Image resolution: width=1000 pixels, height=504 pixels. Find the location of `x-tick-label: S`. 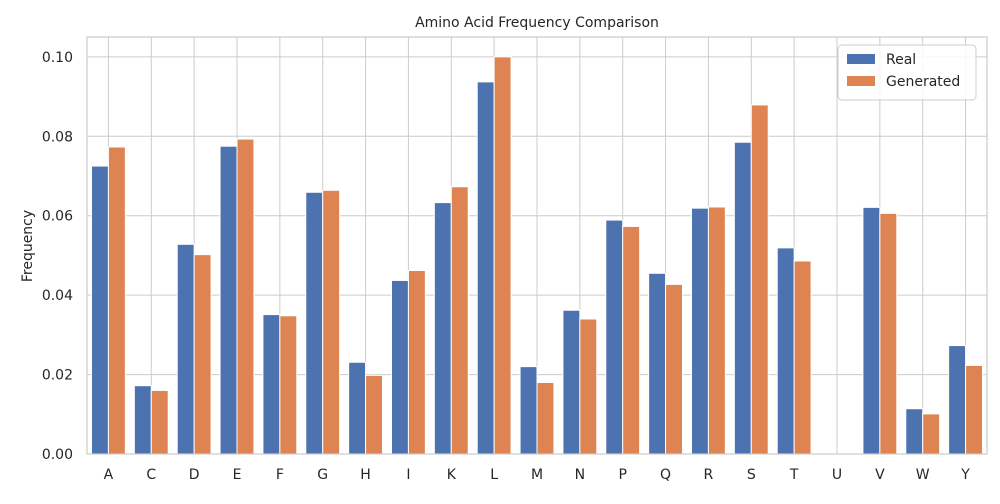

x-tick-label: S is located at coordinates (751, 475).